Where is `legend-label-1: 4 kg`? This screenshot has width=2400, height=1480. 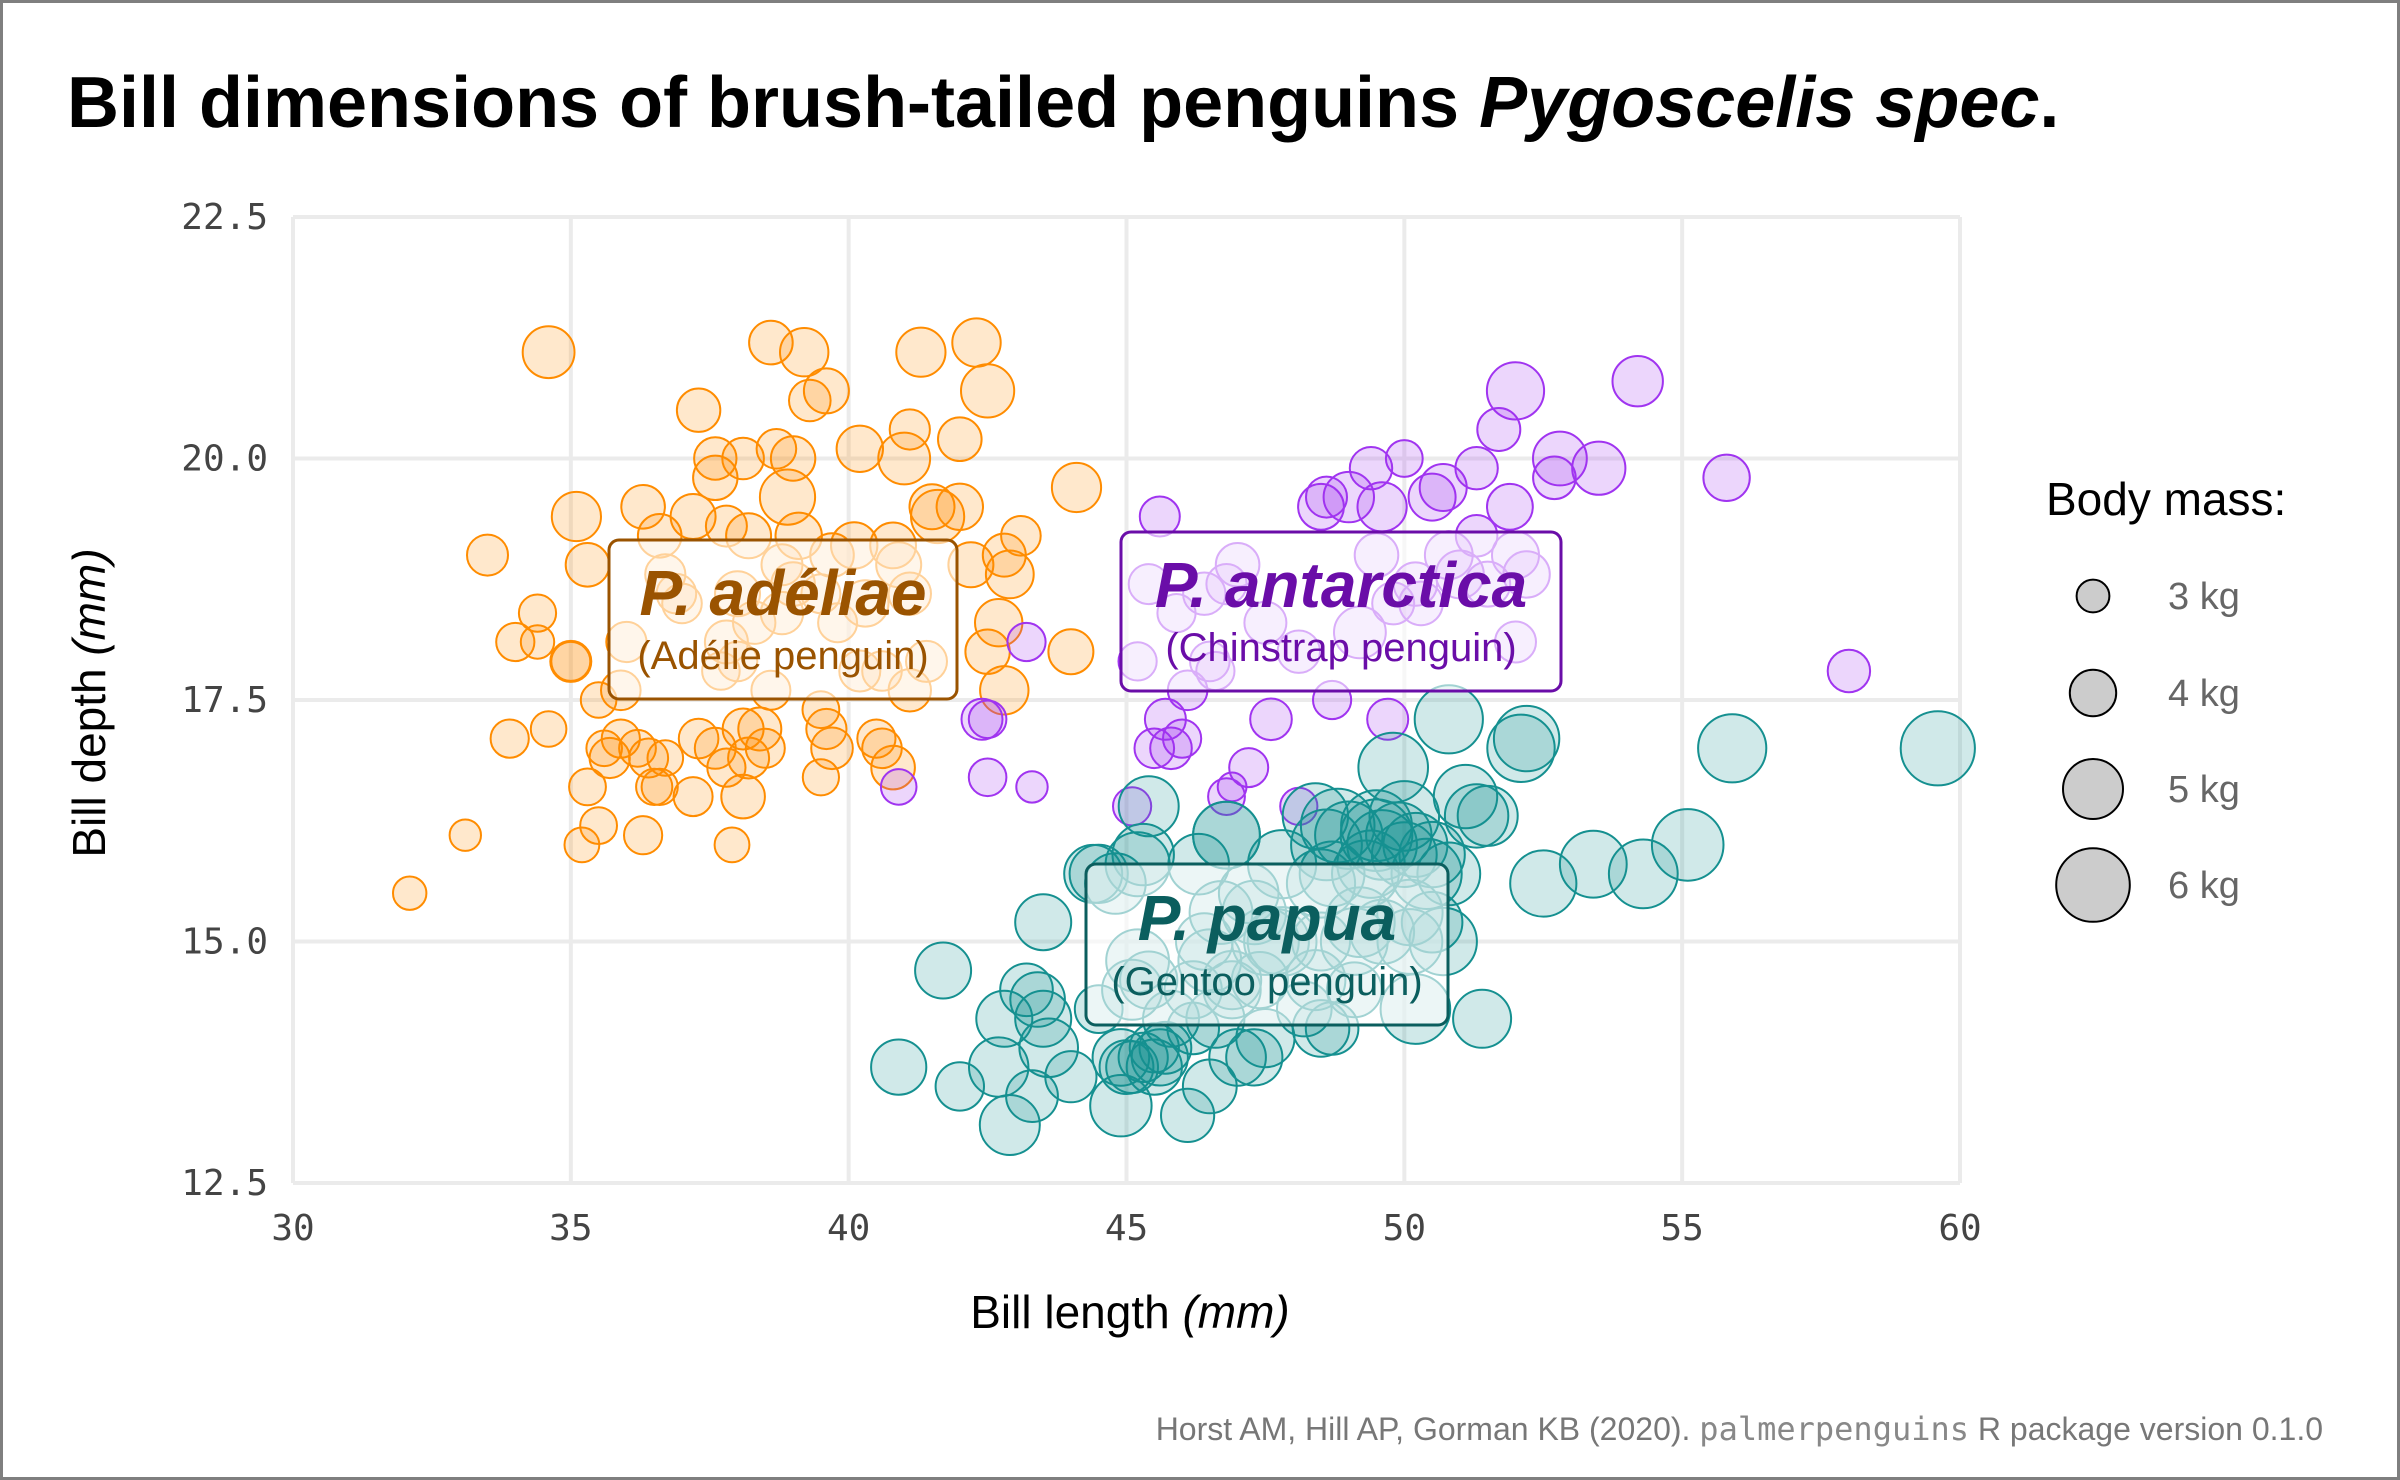
legend-label-1: 4 kg is located at coordinates (2204, 694).